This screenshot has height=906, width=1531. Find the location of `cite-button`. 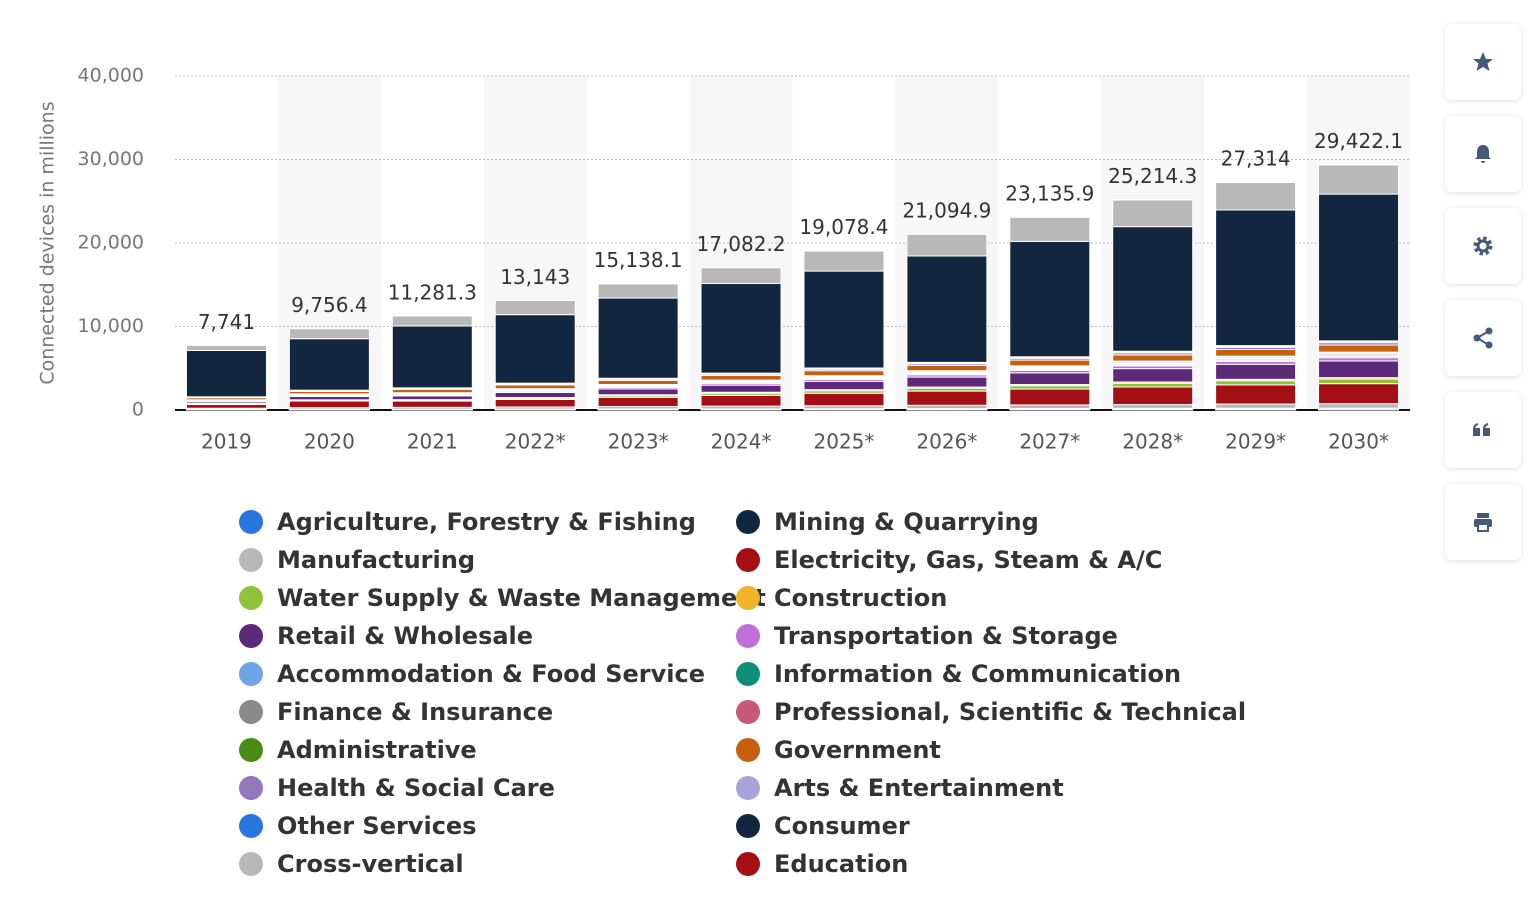

cite-button is located at coordinates (1483, 430).